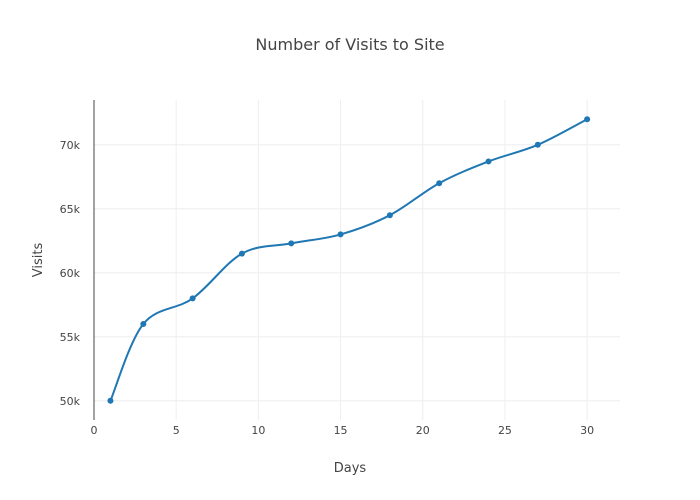 The width and height of the screenshot is (700, 500). What do you see at coordinates (341, 430) in the screenshot?
I see `x-tick-label: 15` at bounding box center [341, 430].